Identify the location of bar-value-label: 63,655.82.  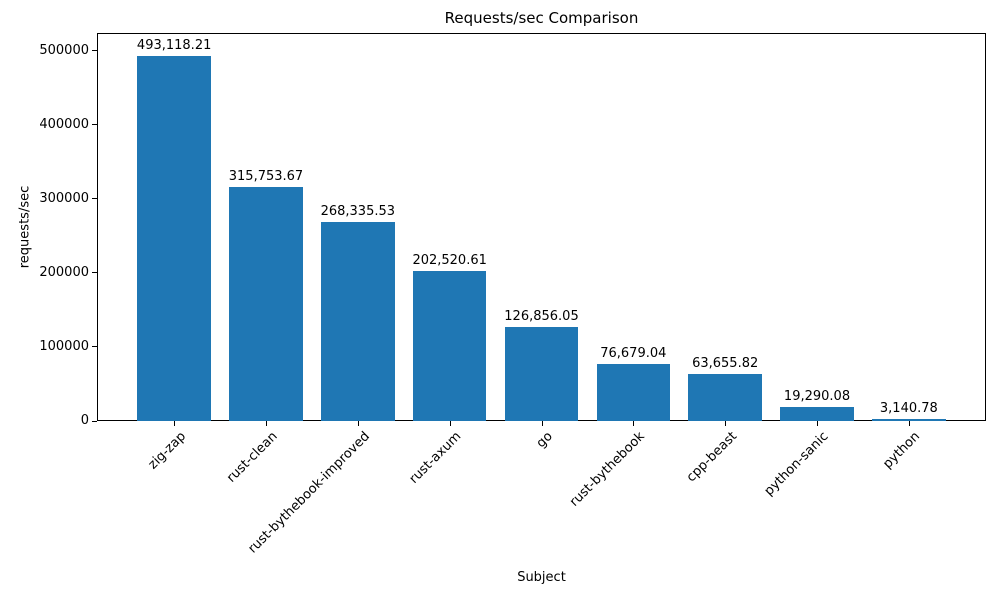
(725, 363).